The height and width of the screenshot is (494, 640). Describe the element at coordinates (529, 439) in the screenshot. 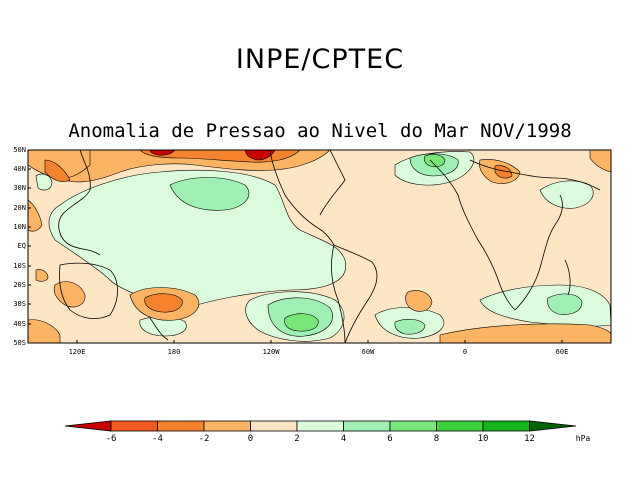

I see `colorbar-tick-label: 12` at that location.